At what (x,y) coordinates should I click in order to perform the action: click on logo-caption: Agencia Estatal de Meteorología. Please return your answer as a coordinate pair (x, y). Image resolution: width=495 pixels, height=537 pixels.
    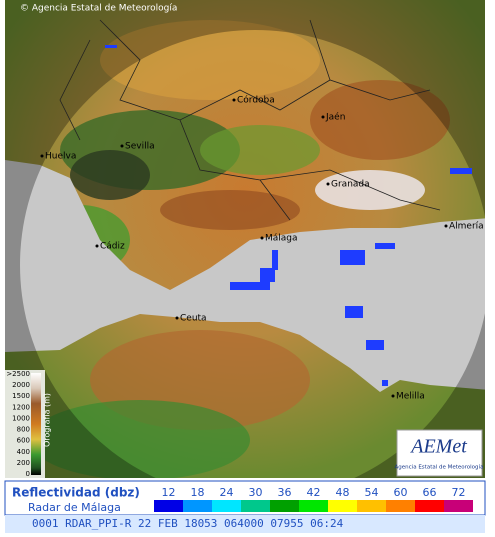
    Looking at the image, I should click on (439, 467).